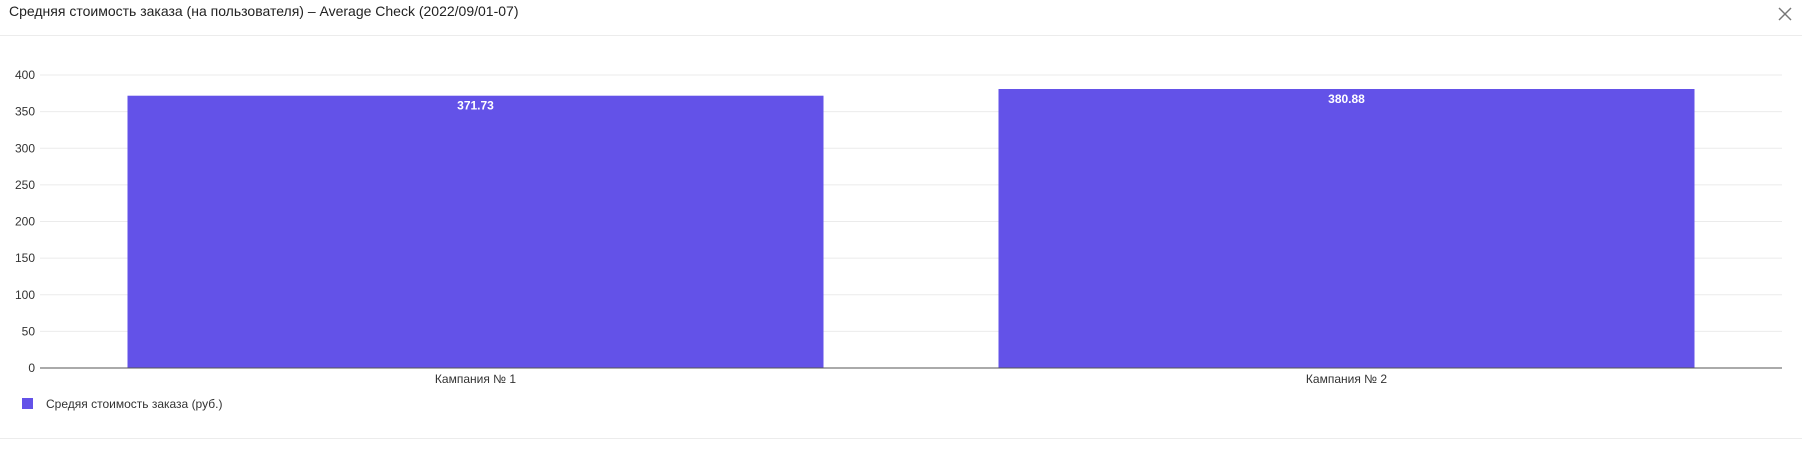 The width and height of the screenshot is (1802, 451). What do you see at coordinates (25, 75) in the screenshot?
I see `y-tick-label: 400` at bounding box center [25, 75].